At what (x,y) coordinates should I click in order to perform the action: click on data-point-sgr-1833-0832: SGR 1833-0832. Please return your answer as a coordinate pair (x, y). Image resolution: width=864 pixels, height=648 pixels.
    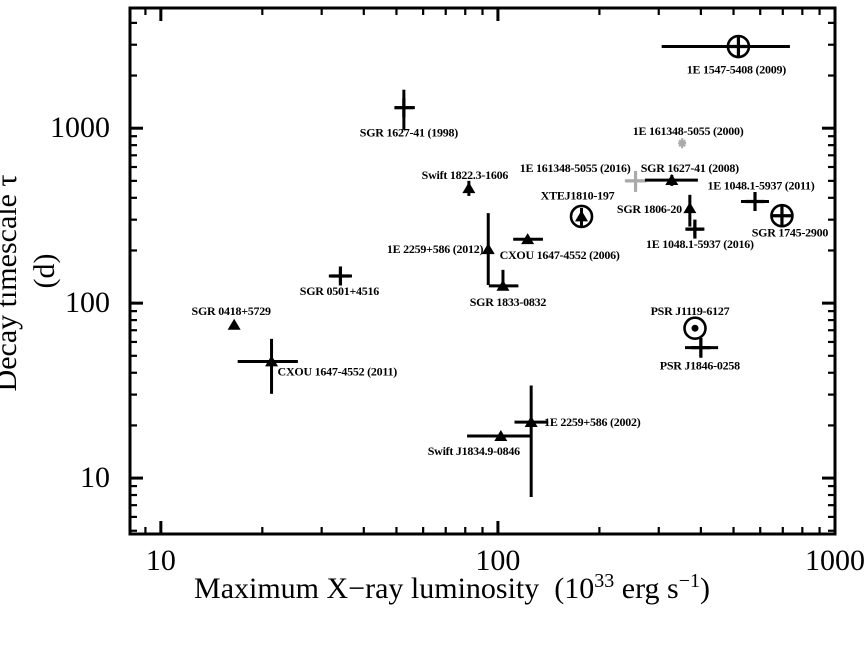
    Looking at the image, I should click on (508, 289).